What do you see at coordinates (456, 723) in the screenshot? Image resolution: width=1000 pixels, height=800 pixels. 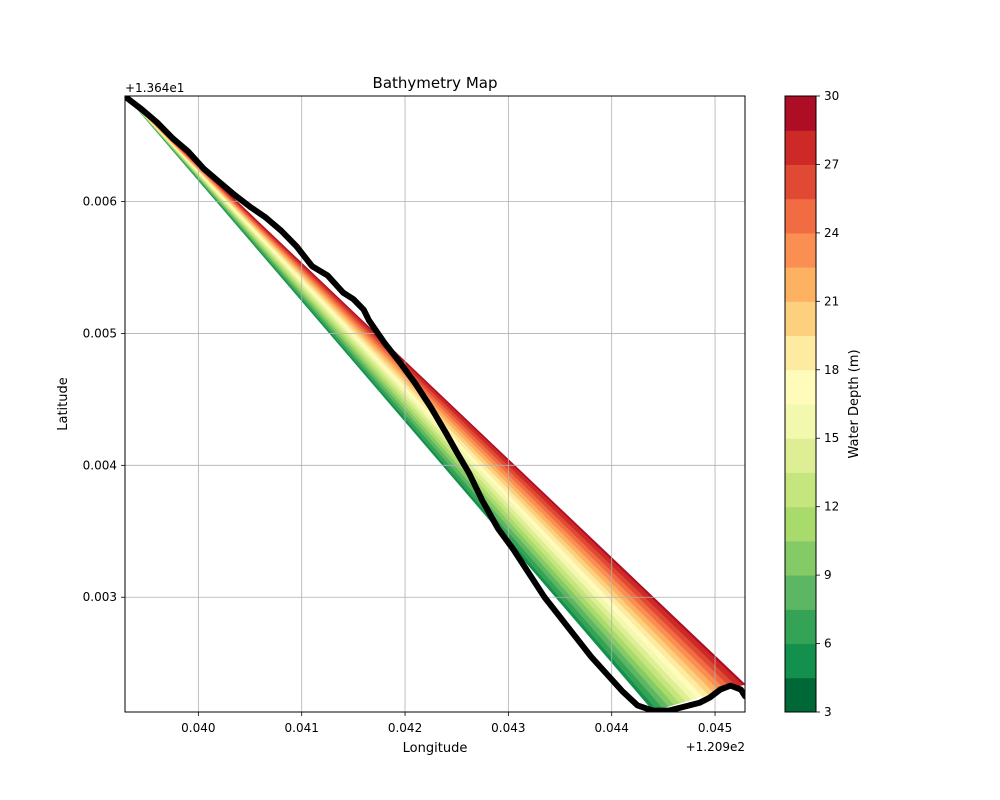 I see `x-axis-ticks: 0.040 0.041 0.042 0.043 0.044 0.045` at bounding box center [456, 723].